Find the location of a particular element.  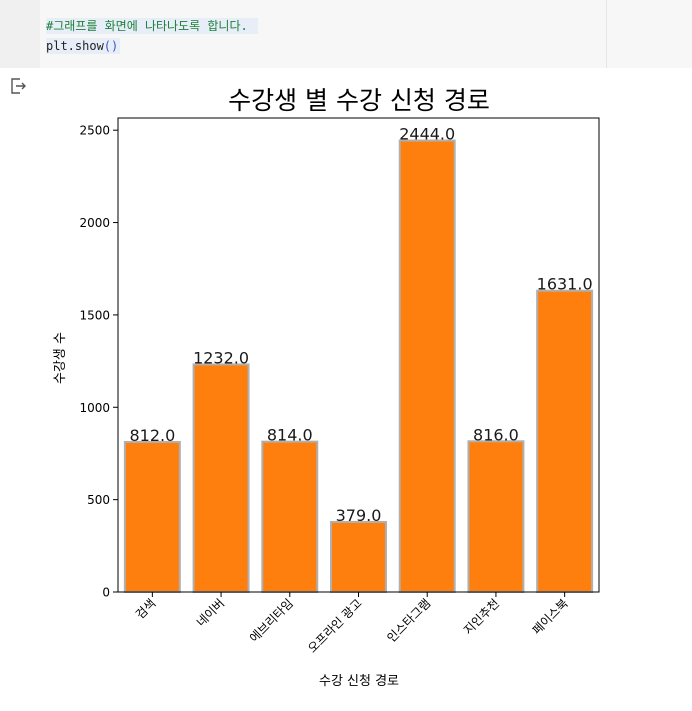

y-tick-label: 2500 is located at coordinates (94, 131).